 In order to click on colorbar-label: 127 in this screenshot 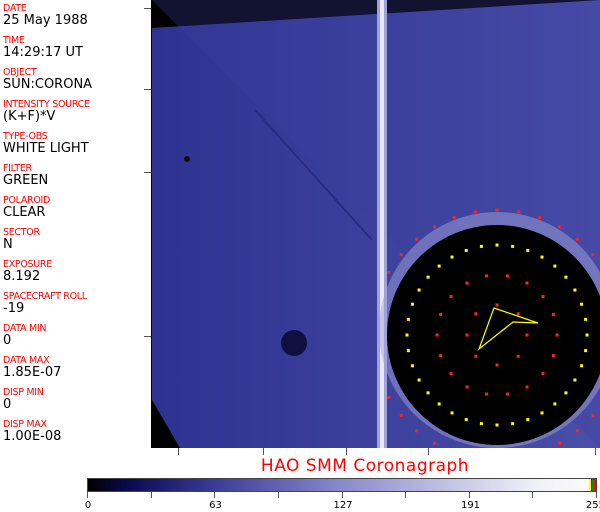, I will do `click(343, 505)`.